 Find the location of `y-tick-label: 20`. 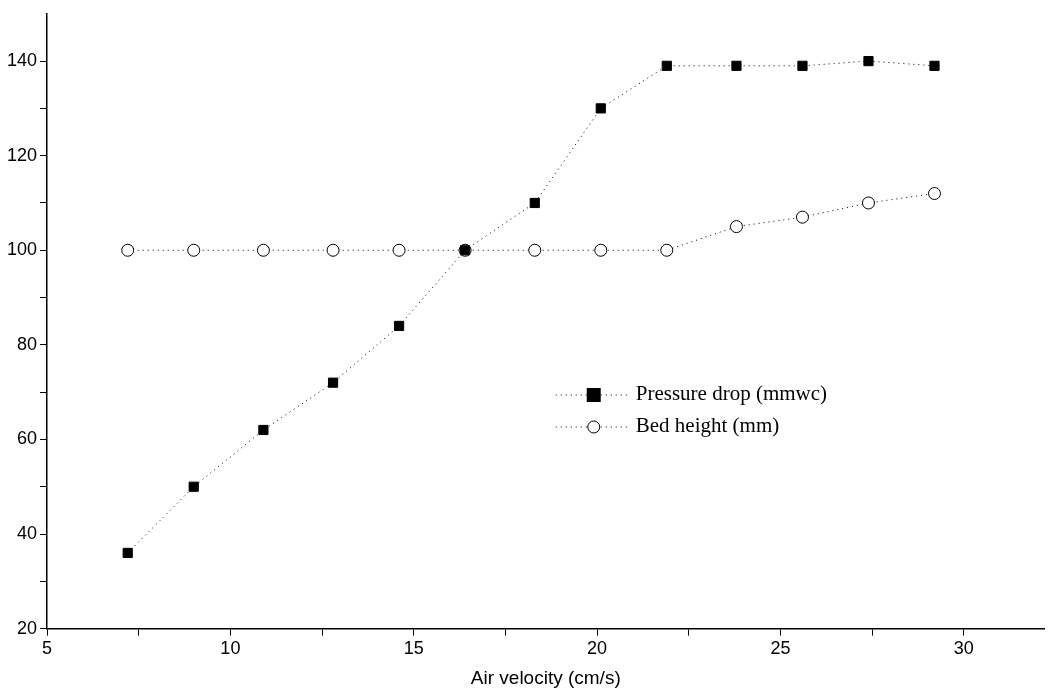

y-tick-label: 20 is located at coordinates (27, 627).